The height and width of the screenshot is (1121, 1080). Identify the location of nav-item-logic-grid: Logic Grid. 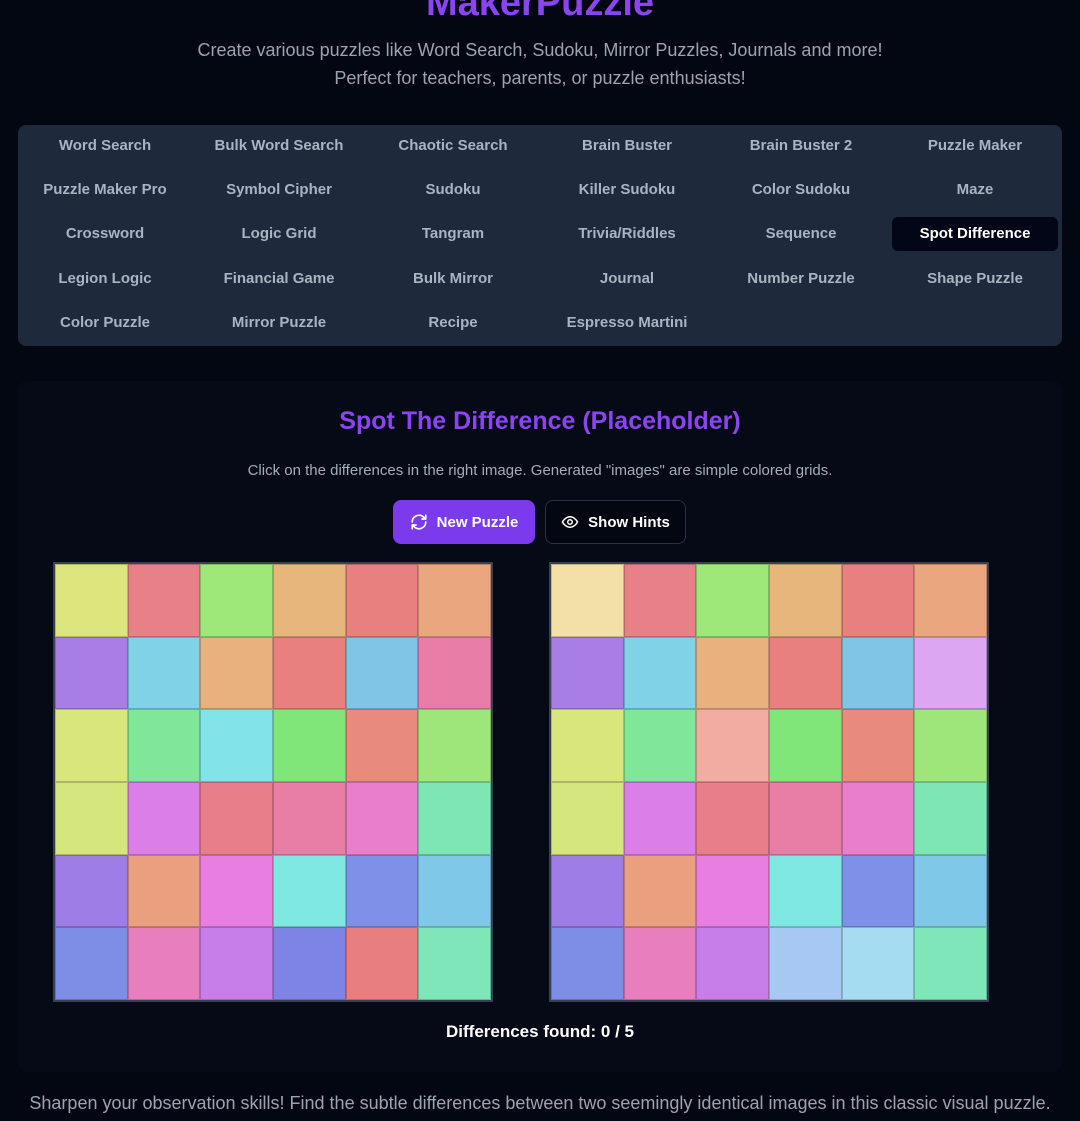
(279, 233).